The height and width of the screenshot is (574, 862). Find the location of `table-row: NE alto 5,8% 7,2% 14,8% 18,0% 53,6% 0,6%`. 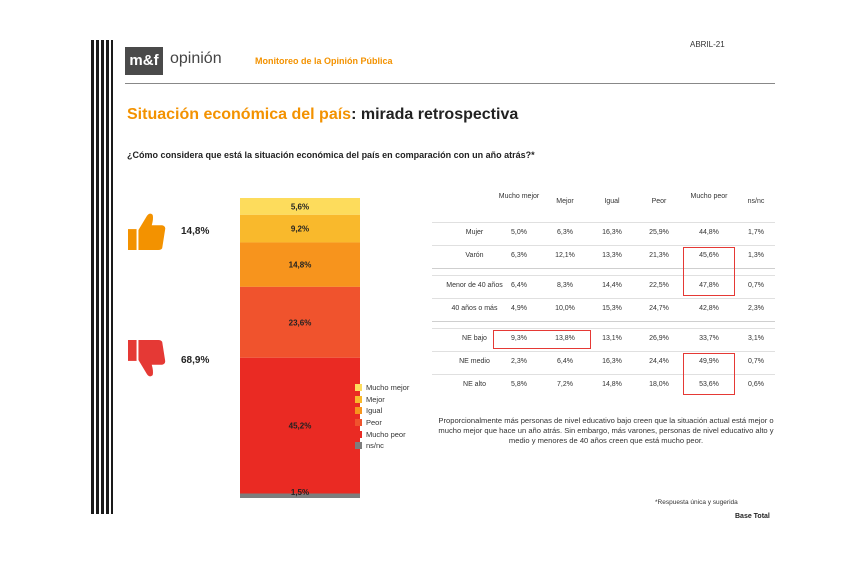

table-row: NE alto 5,8% 7,2% 14,8% 18,0% 53,6% 0,6% is located at coordinates (603, 385).